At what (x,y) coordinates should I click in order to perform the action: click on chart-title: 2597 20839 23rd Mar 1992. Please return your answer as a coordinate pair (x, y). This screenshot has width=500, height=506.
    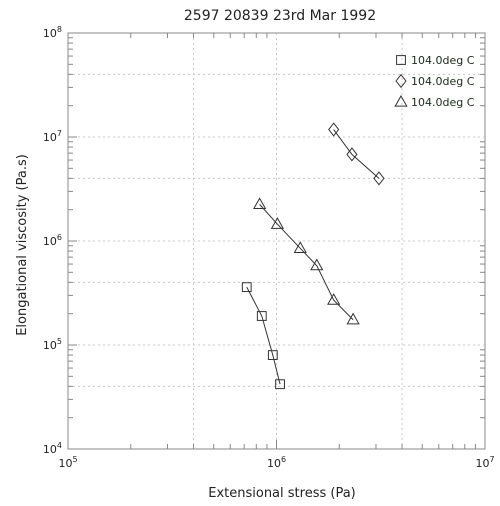
    Looking at the image, I should click on (280, 16).